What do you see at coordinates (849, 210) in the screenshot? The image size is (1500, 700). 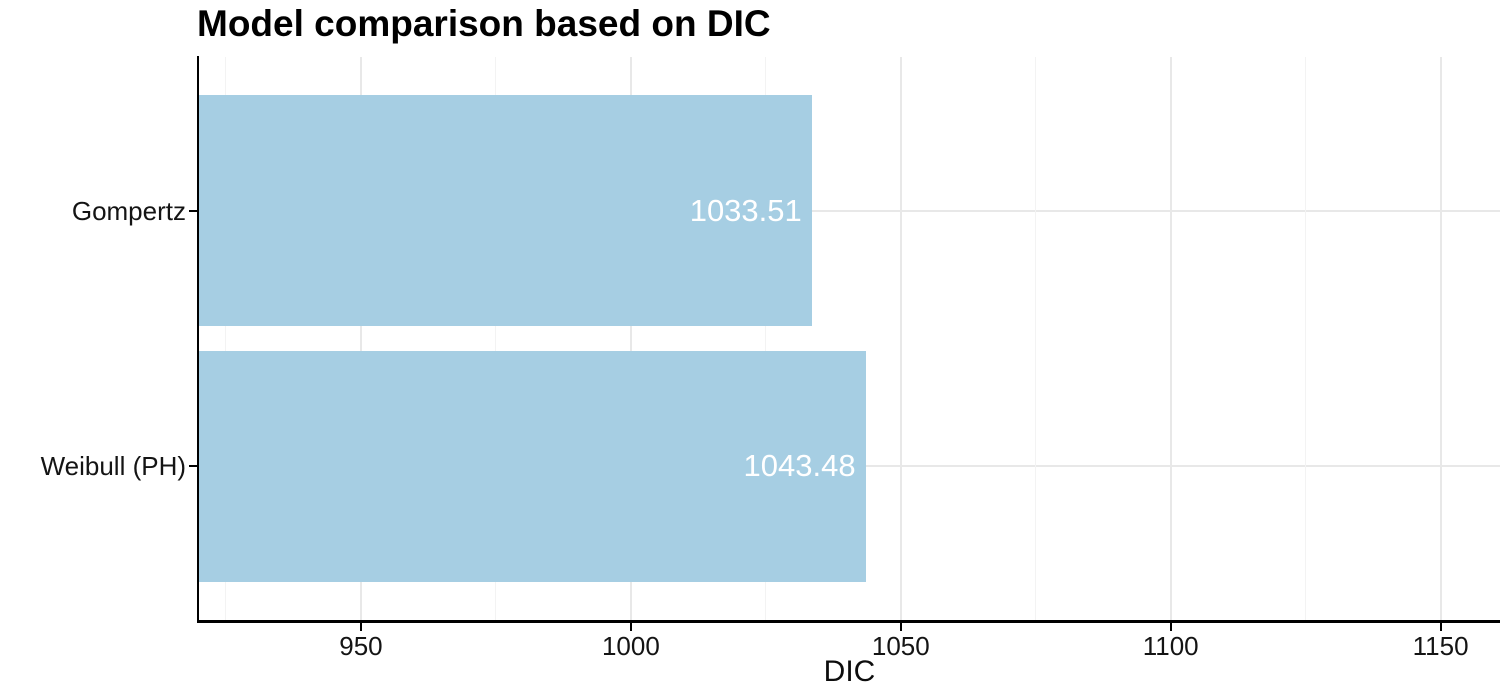 I see `gridline-horizontal-gompertz` at bounding box center [849, 210].